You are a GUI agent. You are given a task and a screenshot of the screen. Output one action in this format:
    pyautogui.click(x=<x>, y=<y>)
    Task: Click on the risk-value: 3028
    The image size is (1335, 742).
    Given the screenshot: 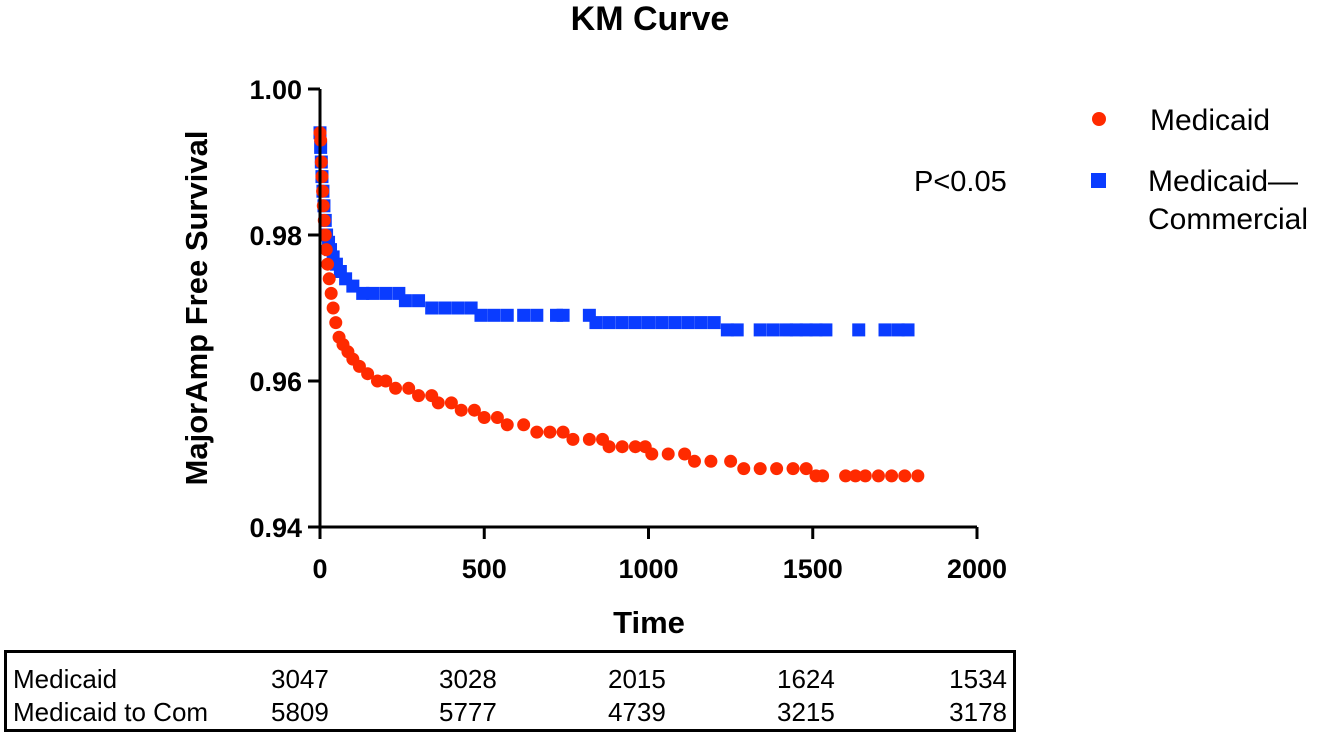 What is the action you would take?
    pyautogui.click(x=468, y=679)
    